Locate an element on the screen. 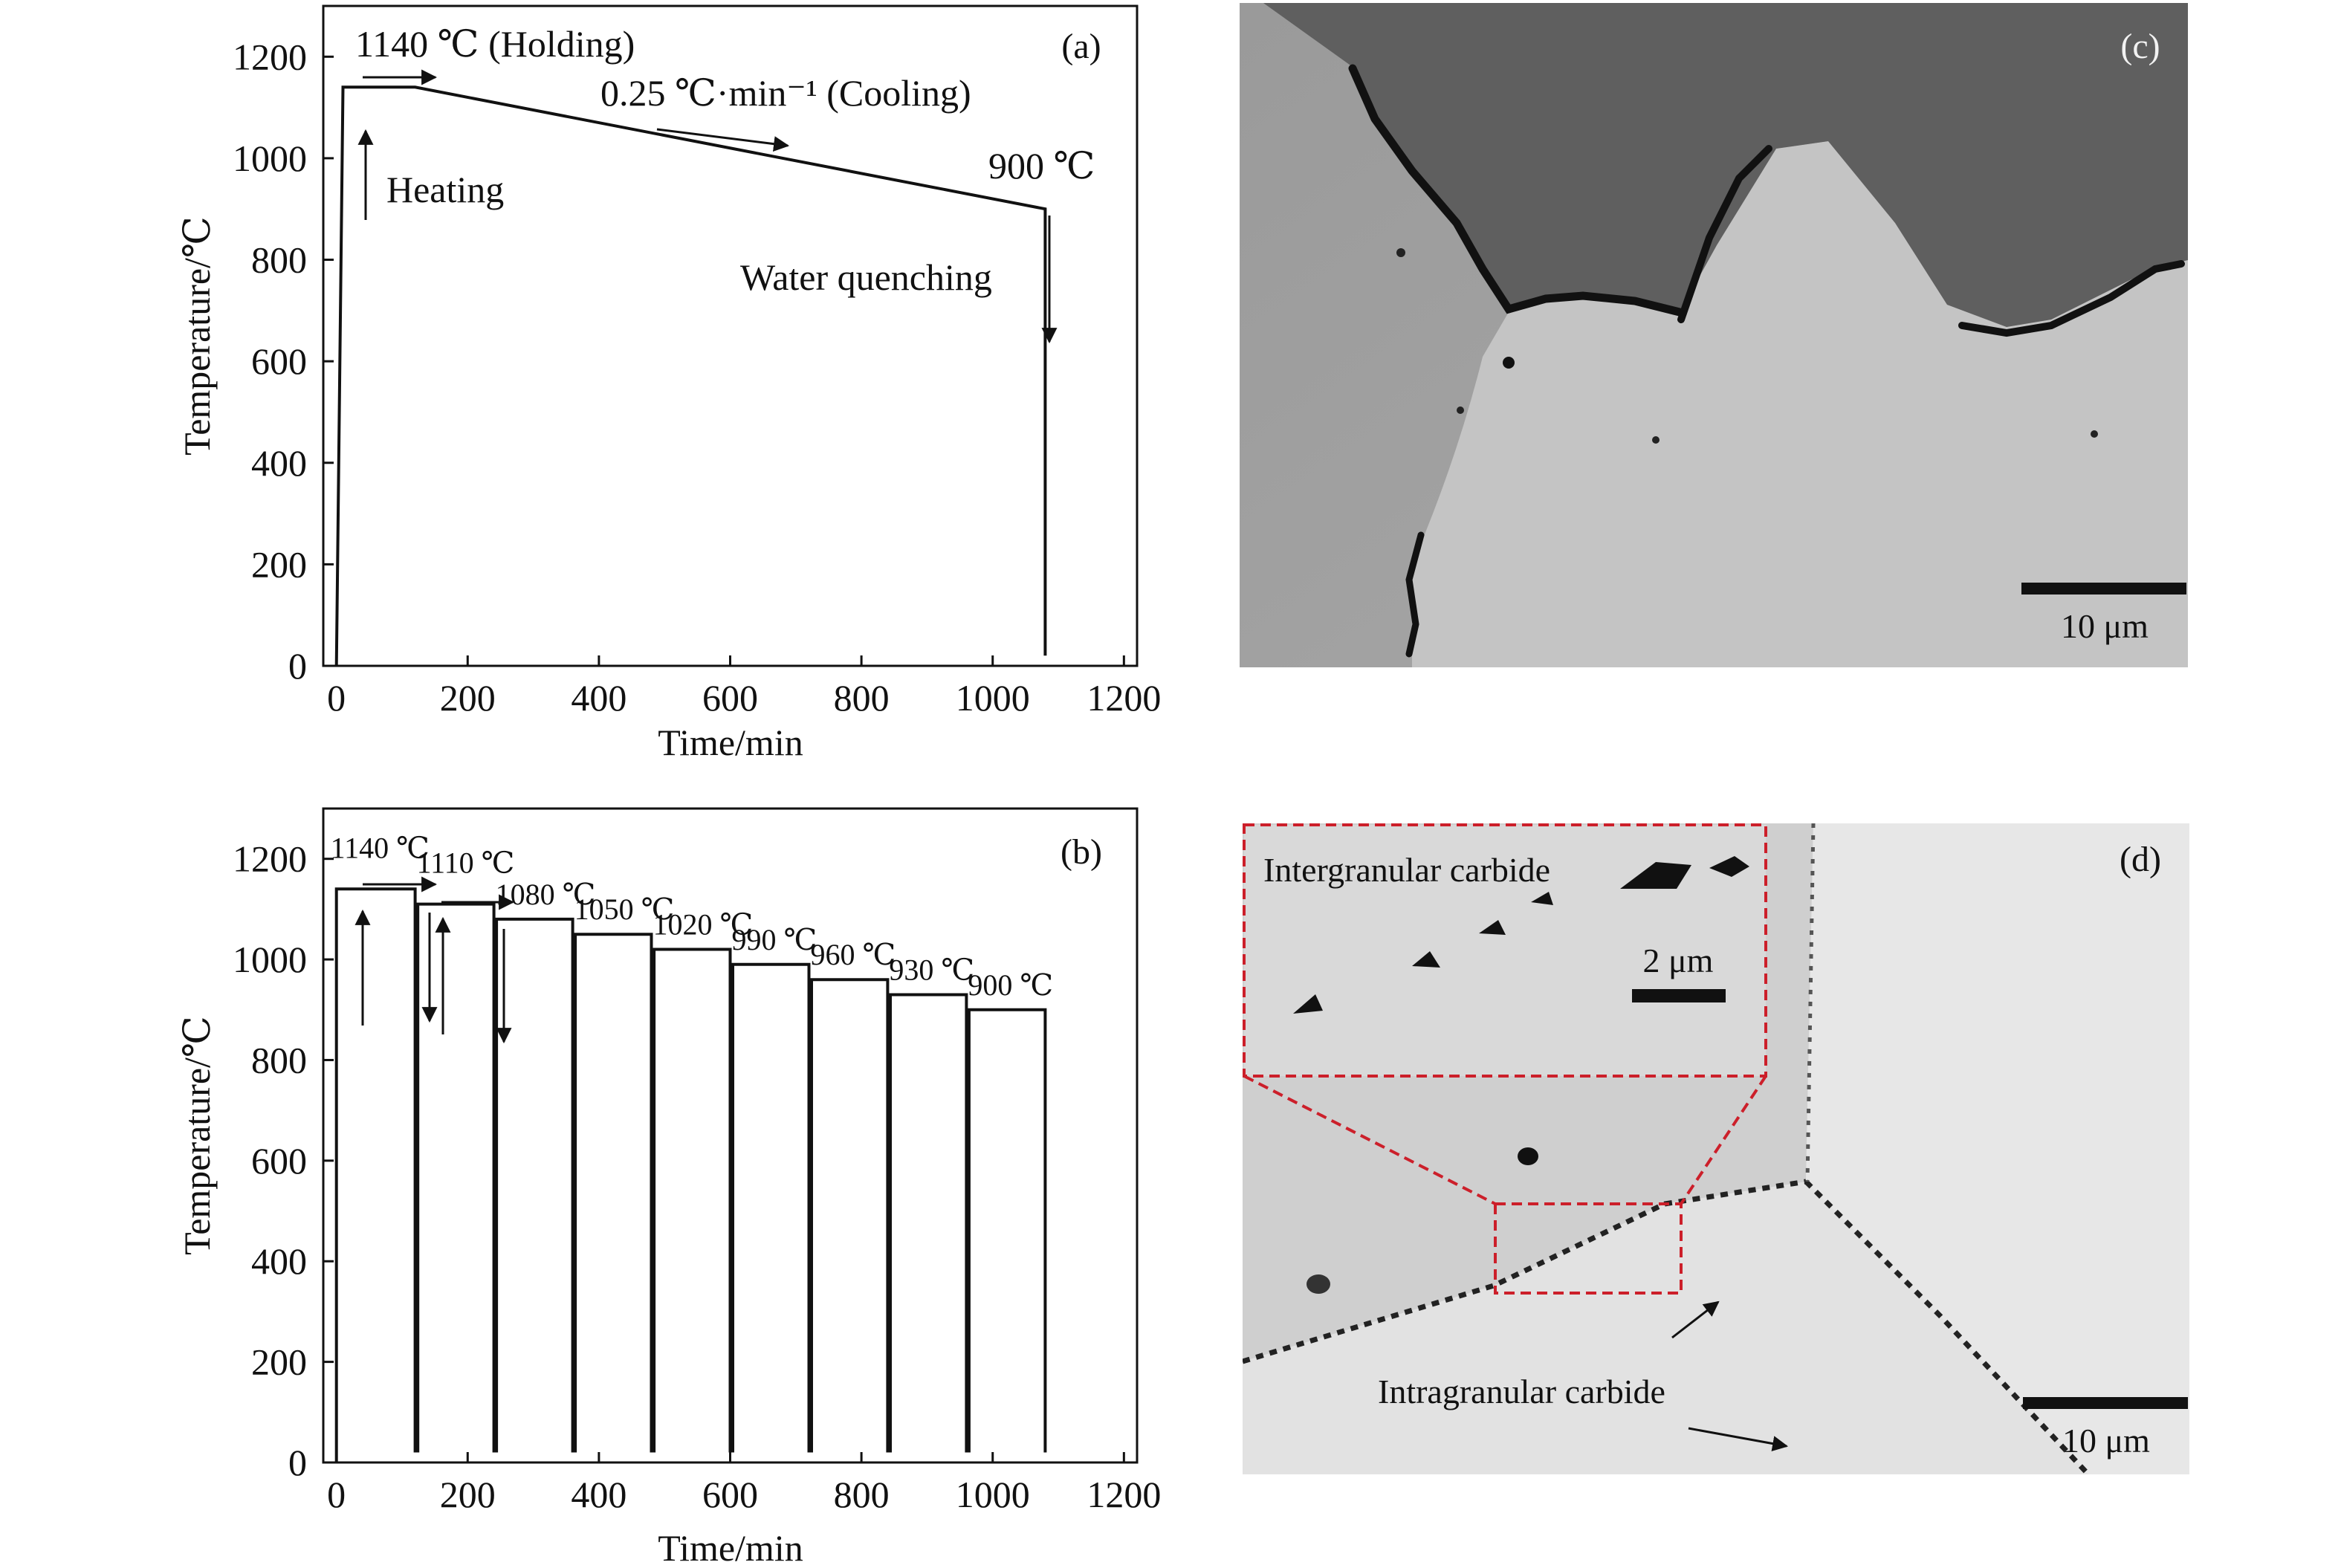 The height and width of the screenshot is (1568, 2341). scale-label-c: 10 μm is located at coordinates (2105, 626).